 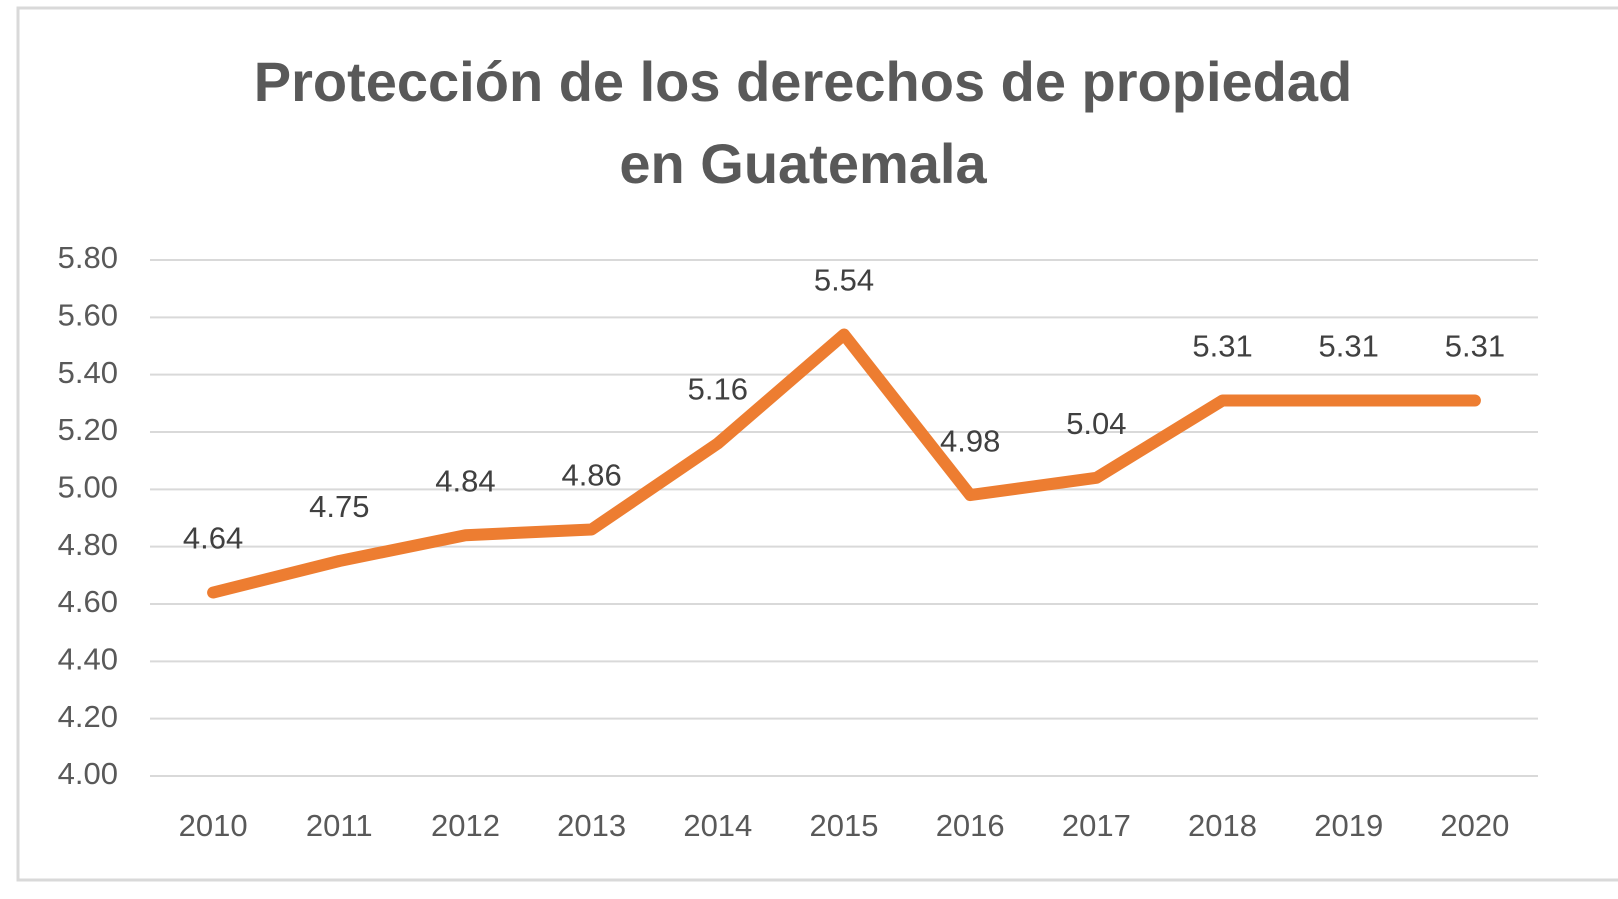 What do you see at coordinates (88, 372) in the screenshot?
I see `y-tick-label: 5.40` at bounding box center [88, 372].